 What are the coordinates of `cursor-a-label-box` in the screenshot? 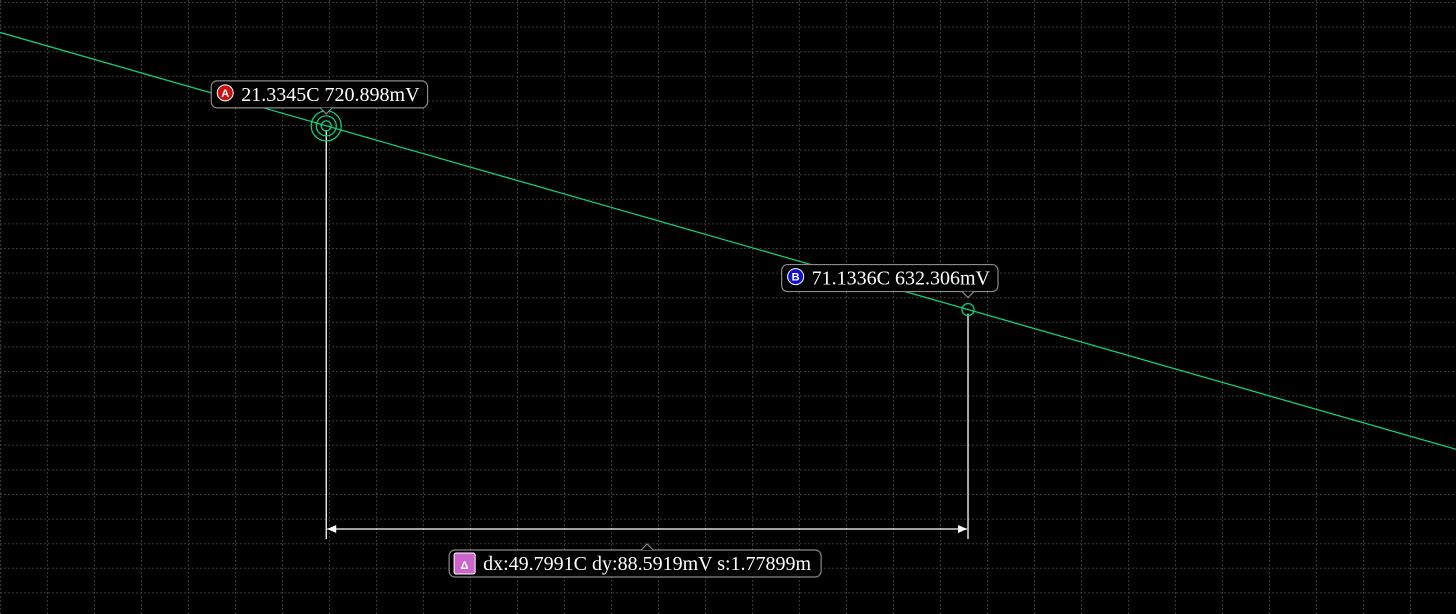 It's located at (319, 94).